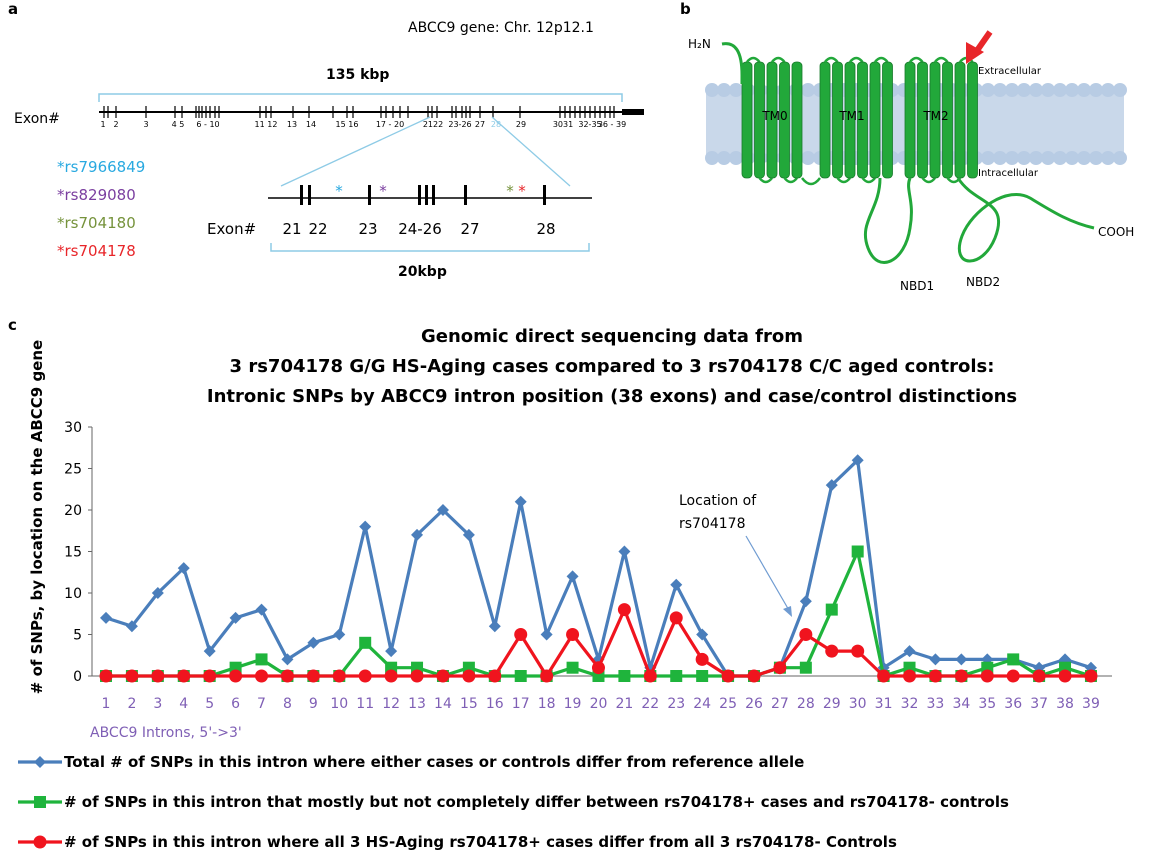  I want to click on exon-tick-label: 4 5, so click(178, 124).